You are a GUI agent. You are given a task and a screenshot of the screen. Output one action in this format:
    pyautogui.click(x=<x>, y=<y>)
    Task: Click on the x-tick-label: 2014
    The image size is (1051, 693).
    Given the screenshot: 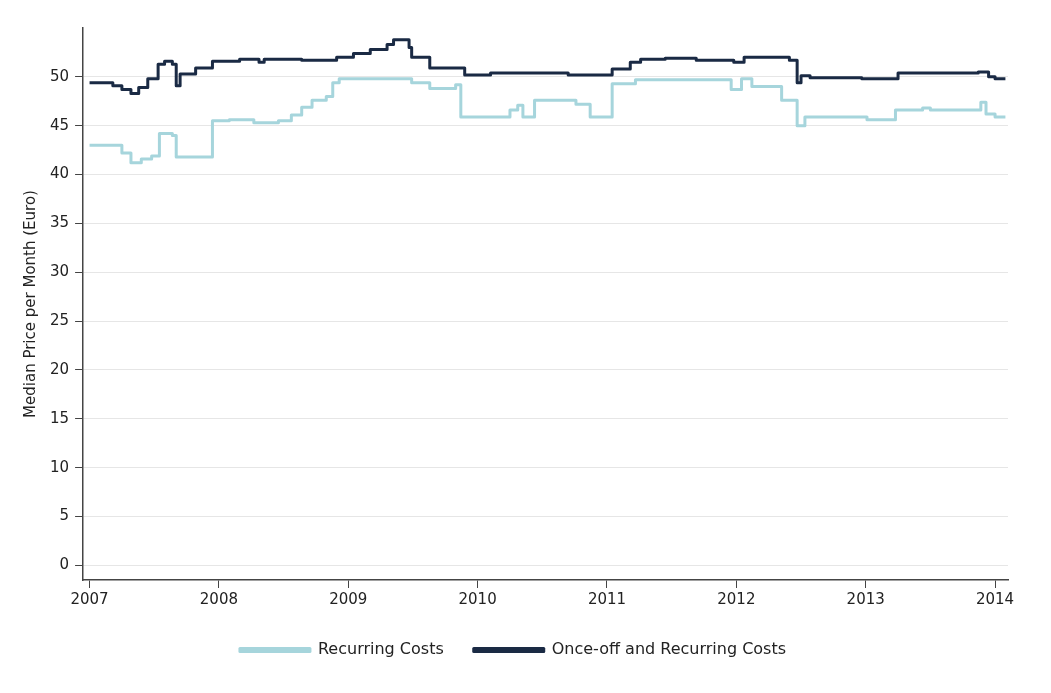 What is the action you would take?
    pyautogui.click(x=995, y=598)
    